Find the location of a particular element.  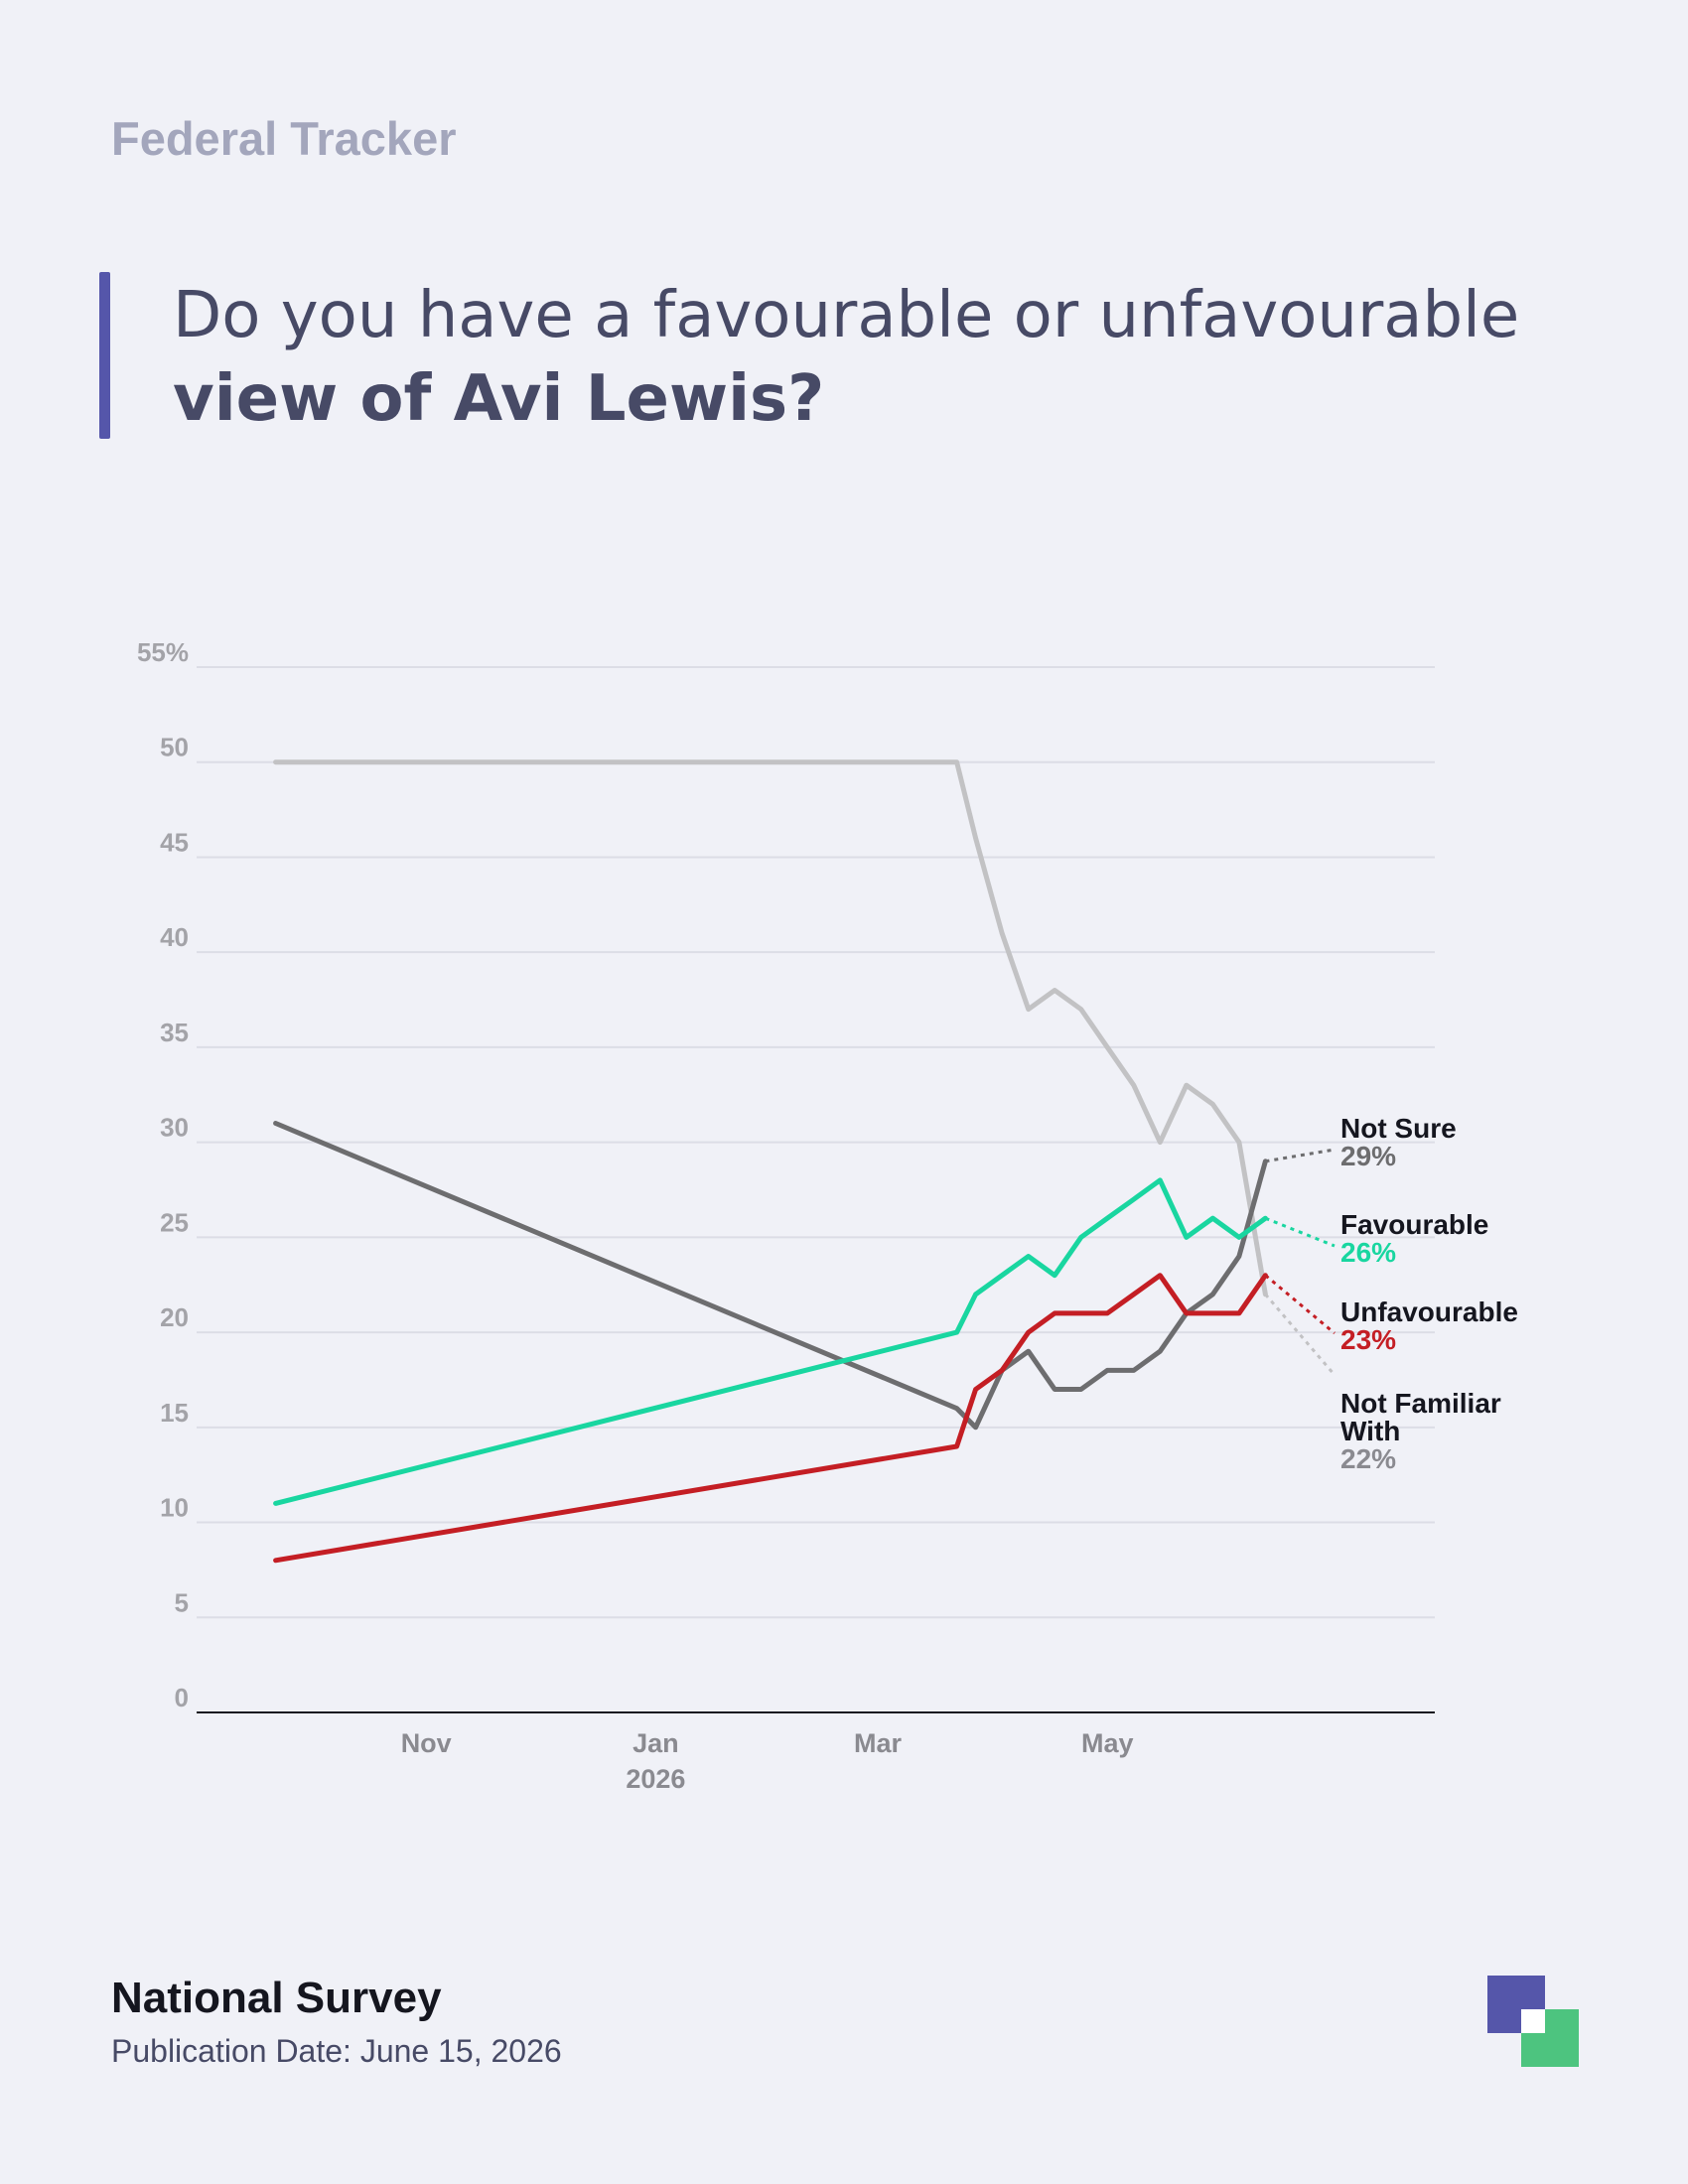

y-tick-label: 20 is located at coordinates (174, 1317).